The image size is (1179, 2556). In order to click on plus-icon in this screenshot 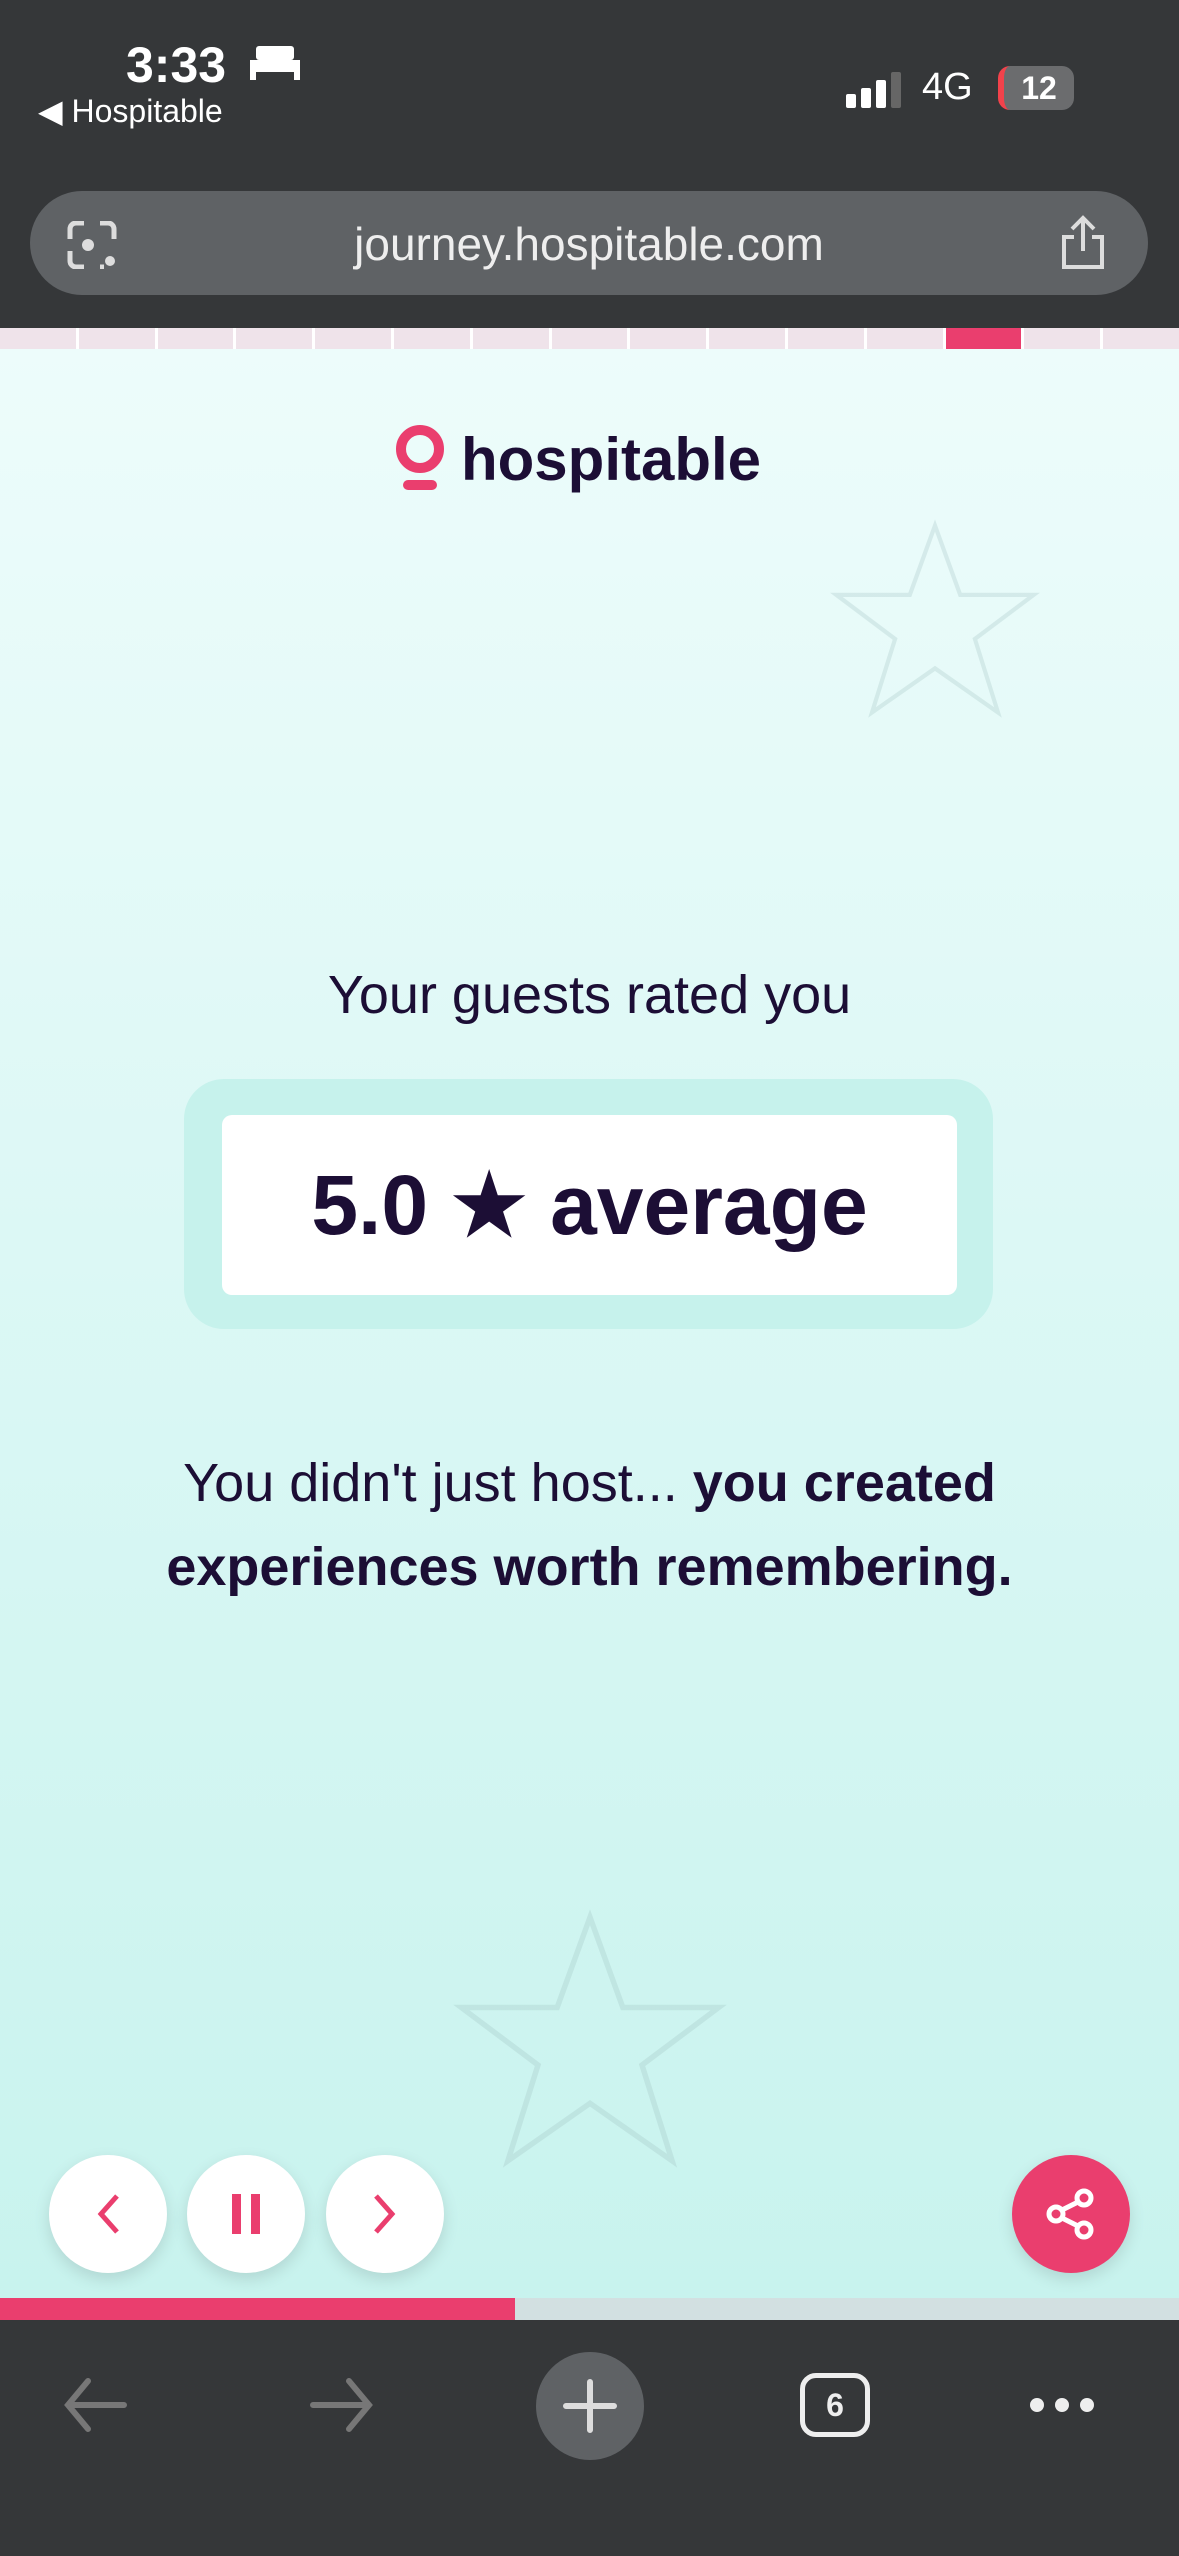, I will do `click(590, 2406)`.